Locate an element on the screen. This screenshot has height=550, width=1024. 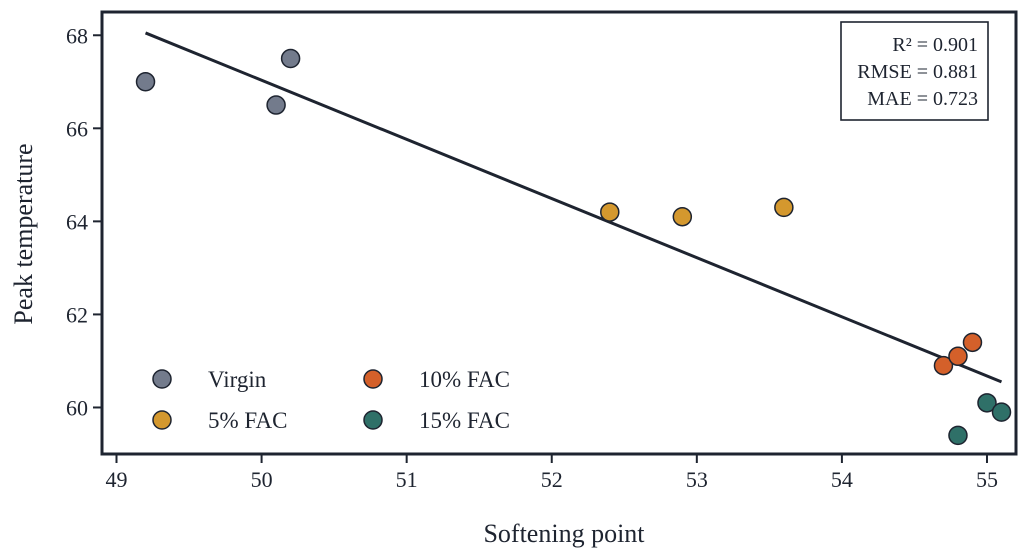
x-axis-label: Softening point is located at coordinates (564, 533).